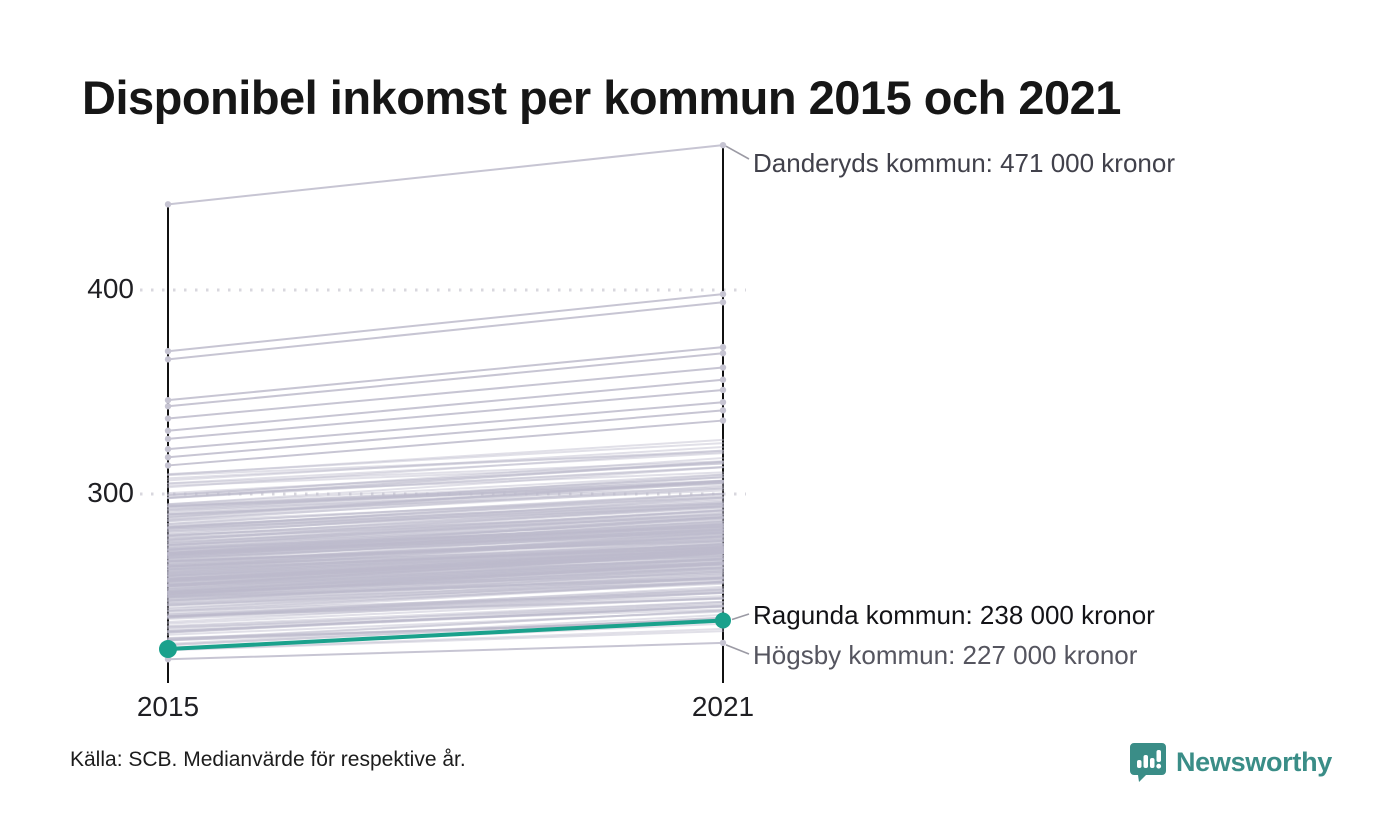  I want to click on annotation-hogsby: Högsby kommun: 227 000 kronor, so click(945, 655).